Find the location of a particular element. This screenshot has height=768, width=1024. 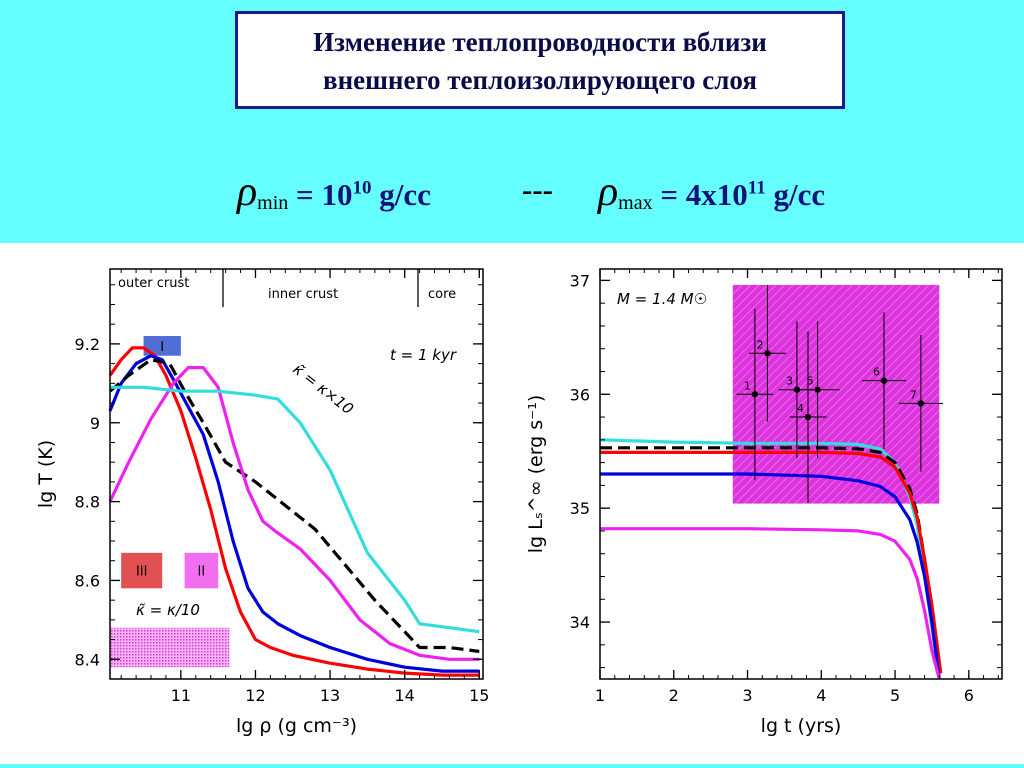

title-line-1: Изменение теплопроводности вблизи is located at coordinates (540, 42).